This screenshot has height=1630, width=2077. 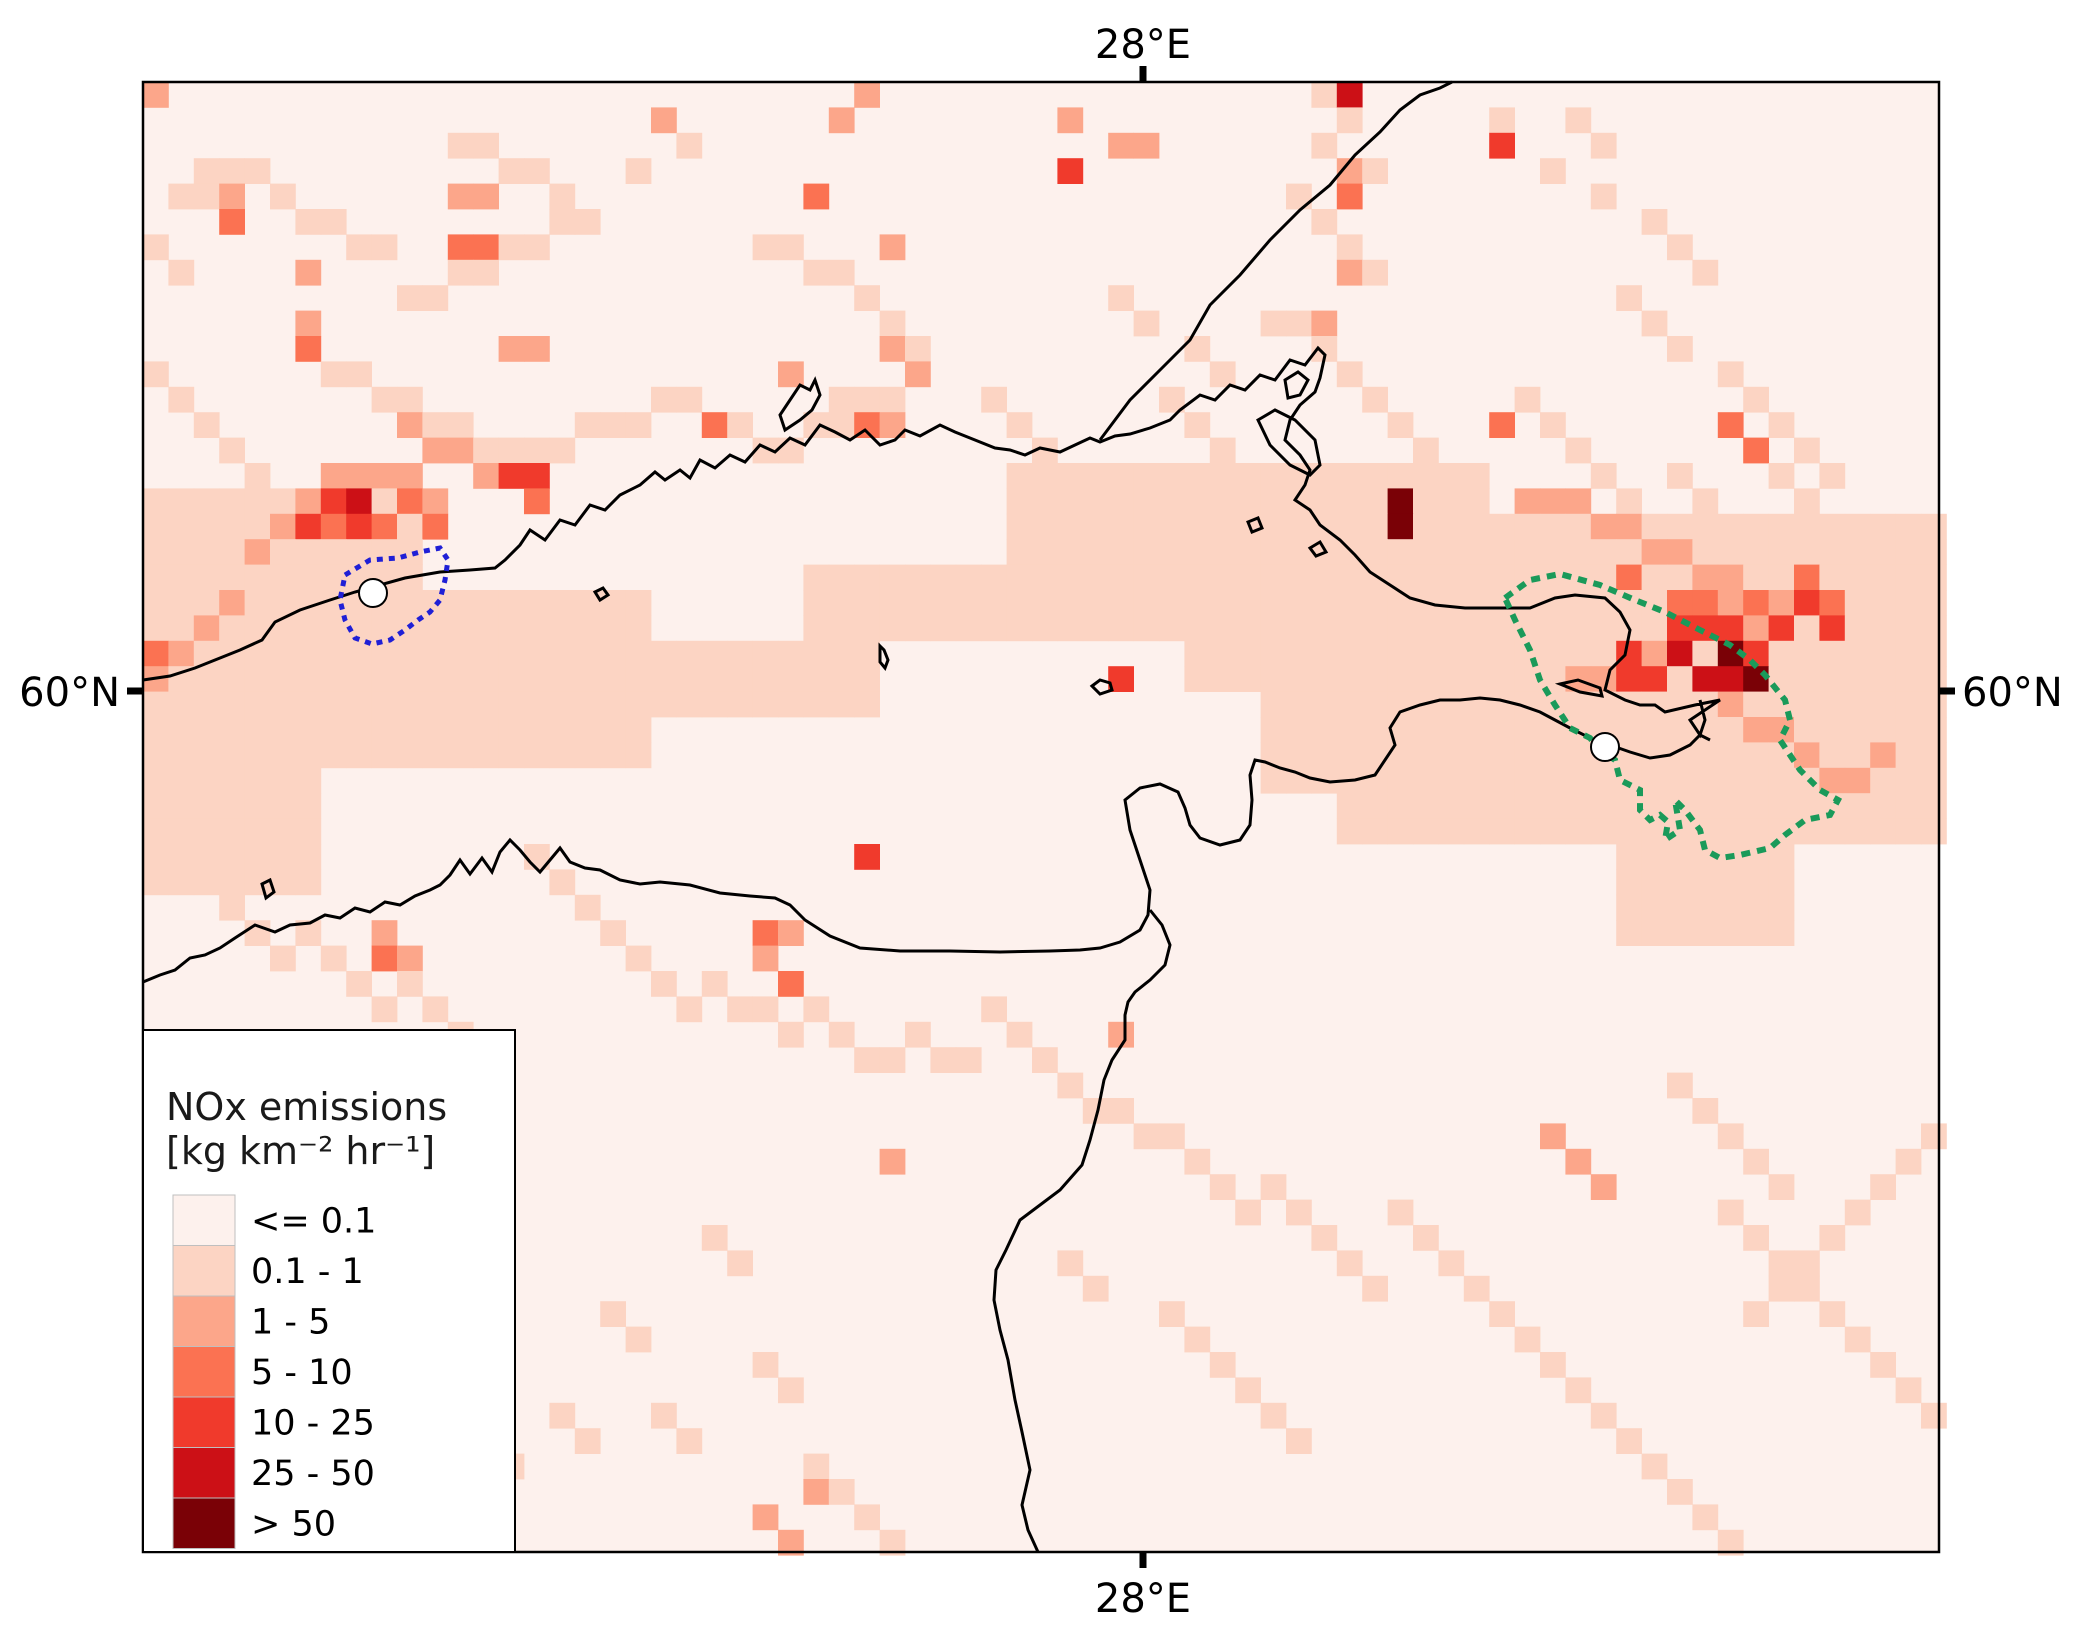 What do you see at coordinates (306, 1107) in the screenshot?
I see `legend-title-line1: NOx emissions` at bounding box center [306, 1107].